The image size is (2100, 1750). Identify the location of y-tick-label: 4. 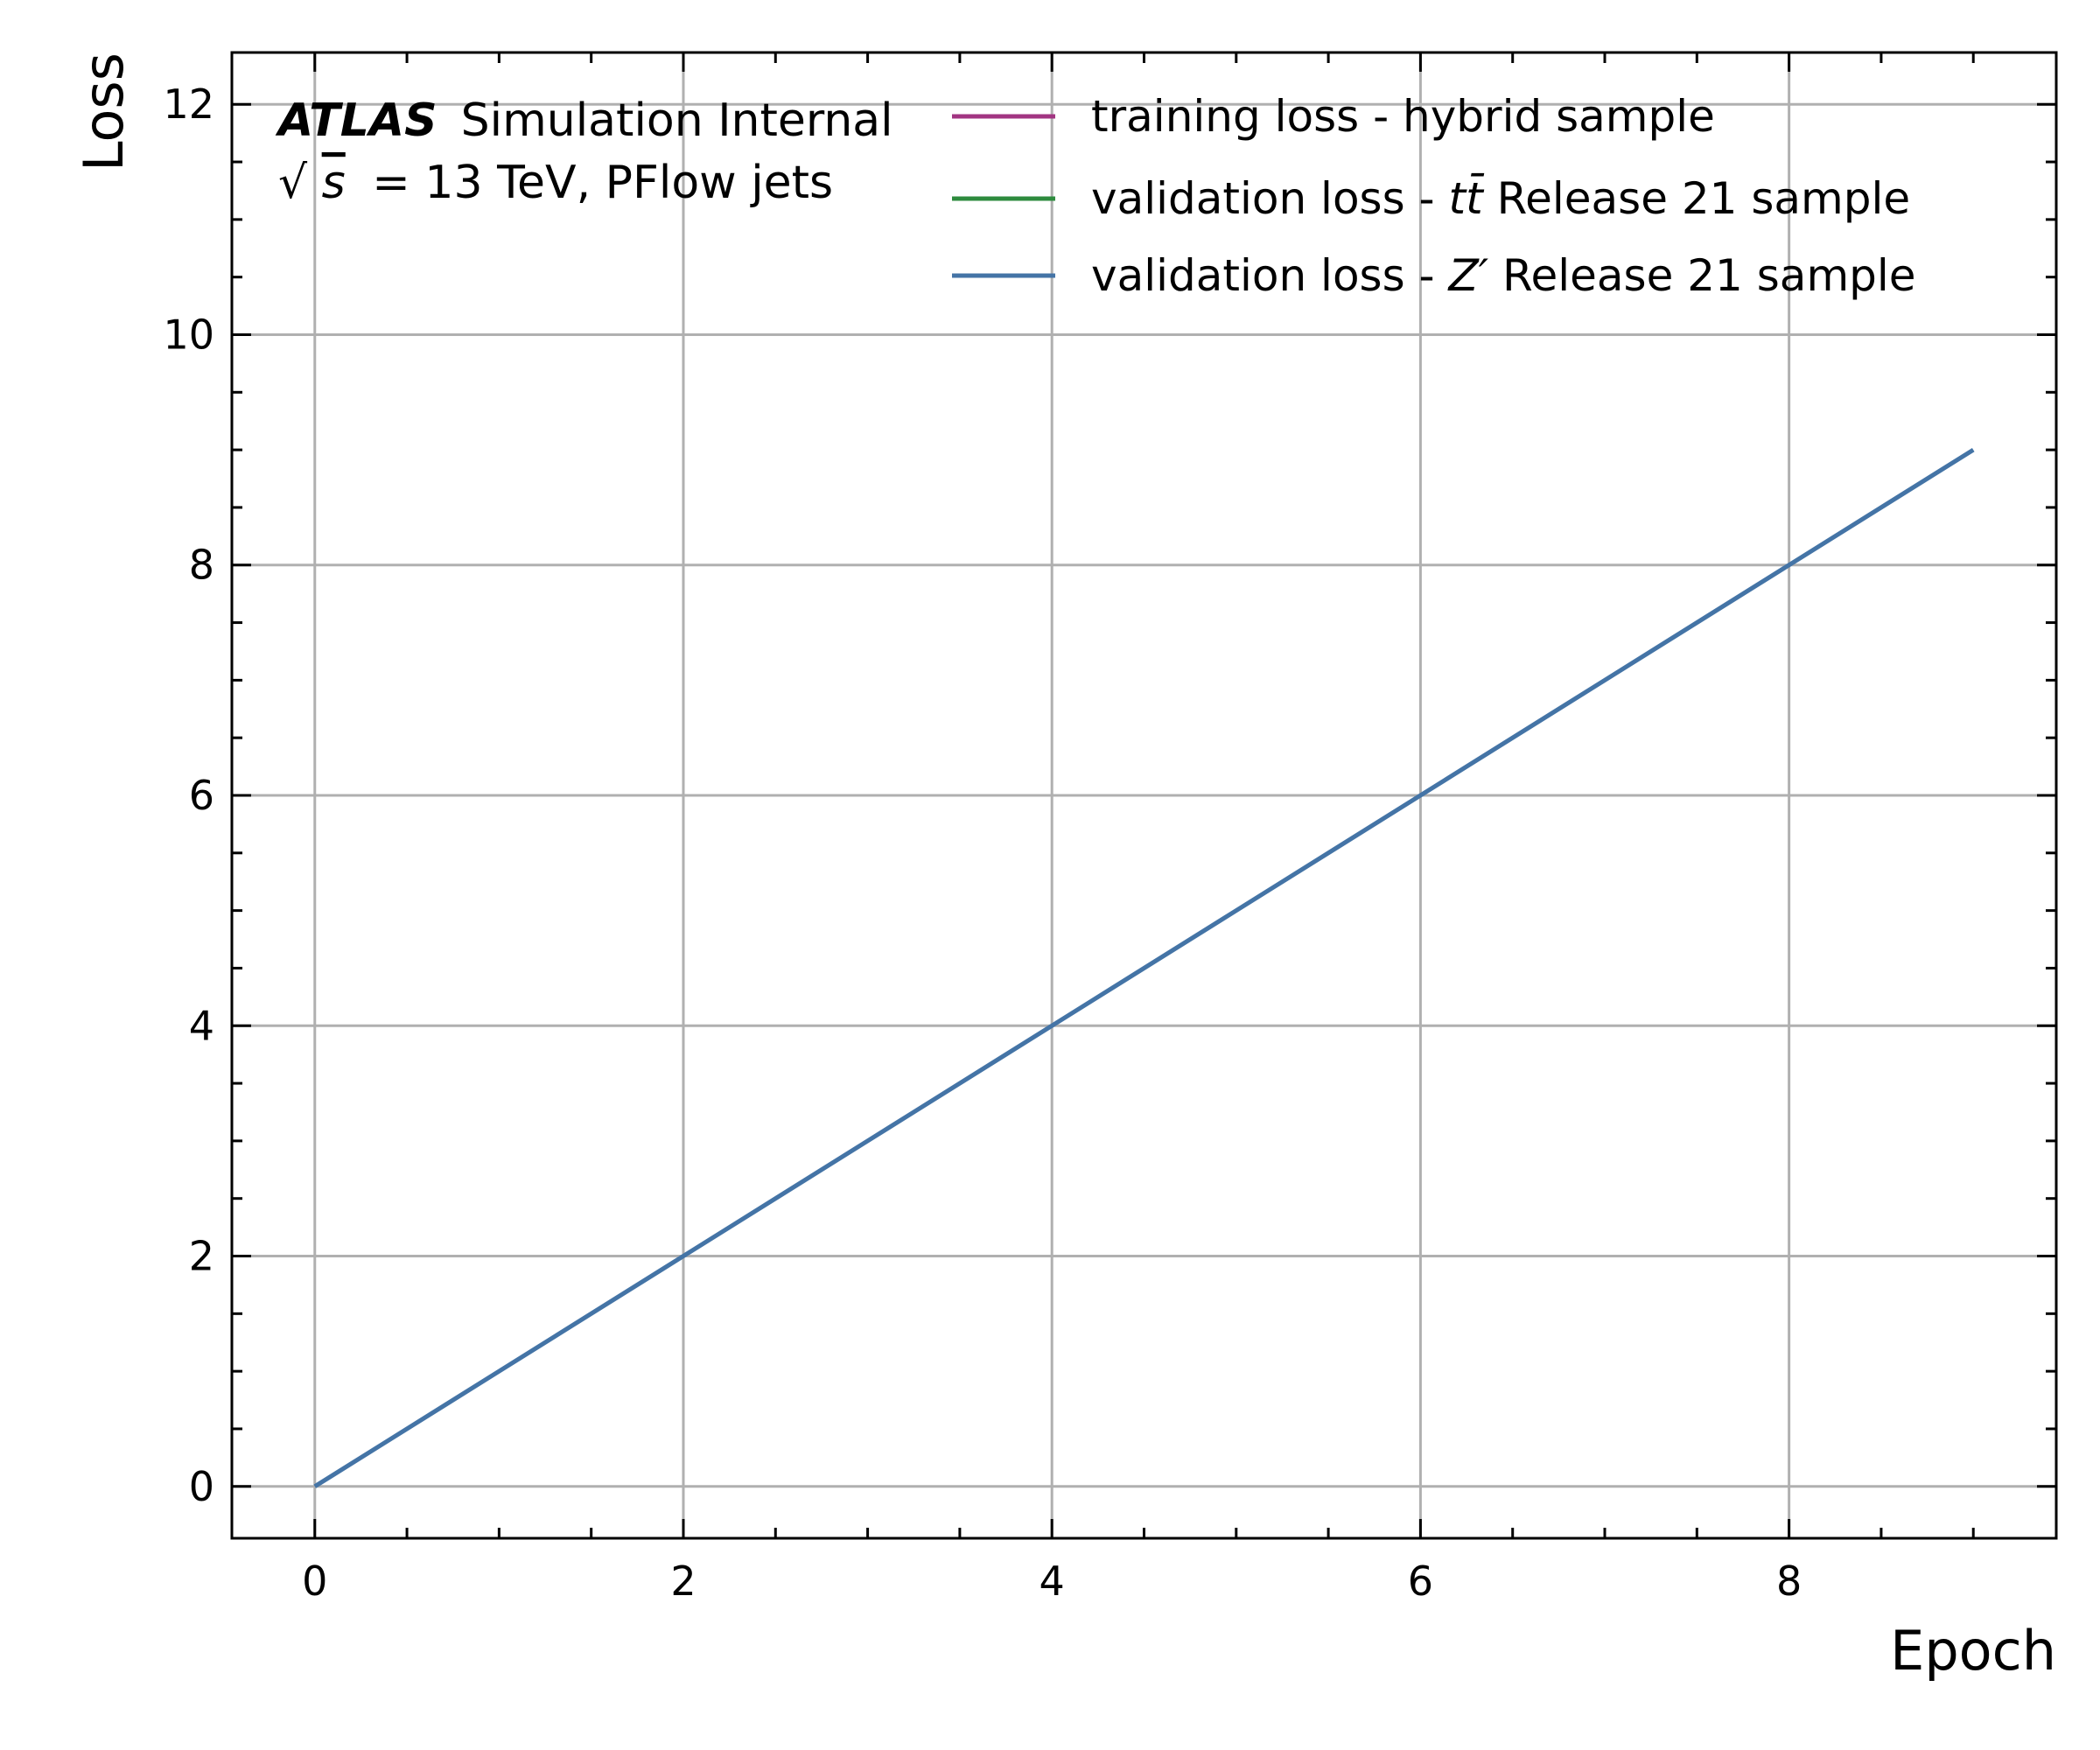
(201, 1025).